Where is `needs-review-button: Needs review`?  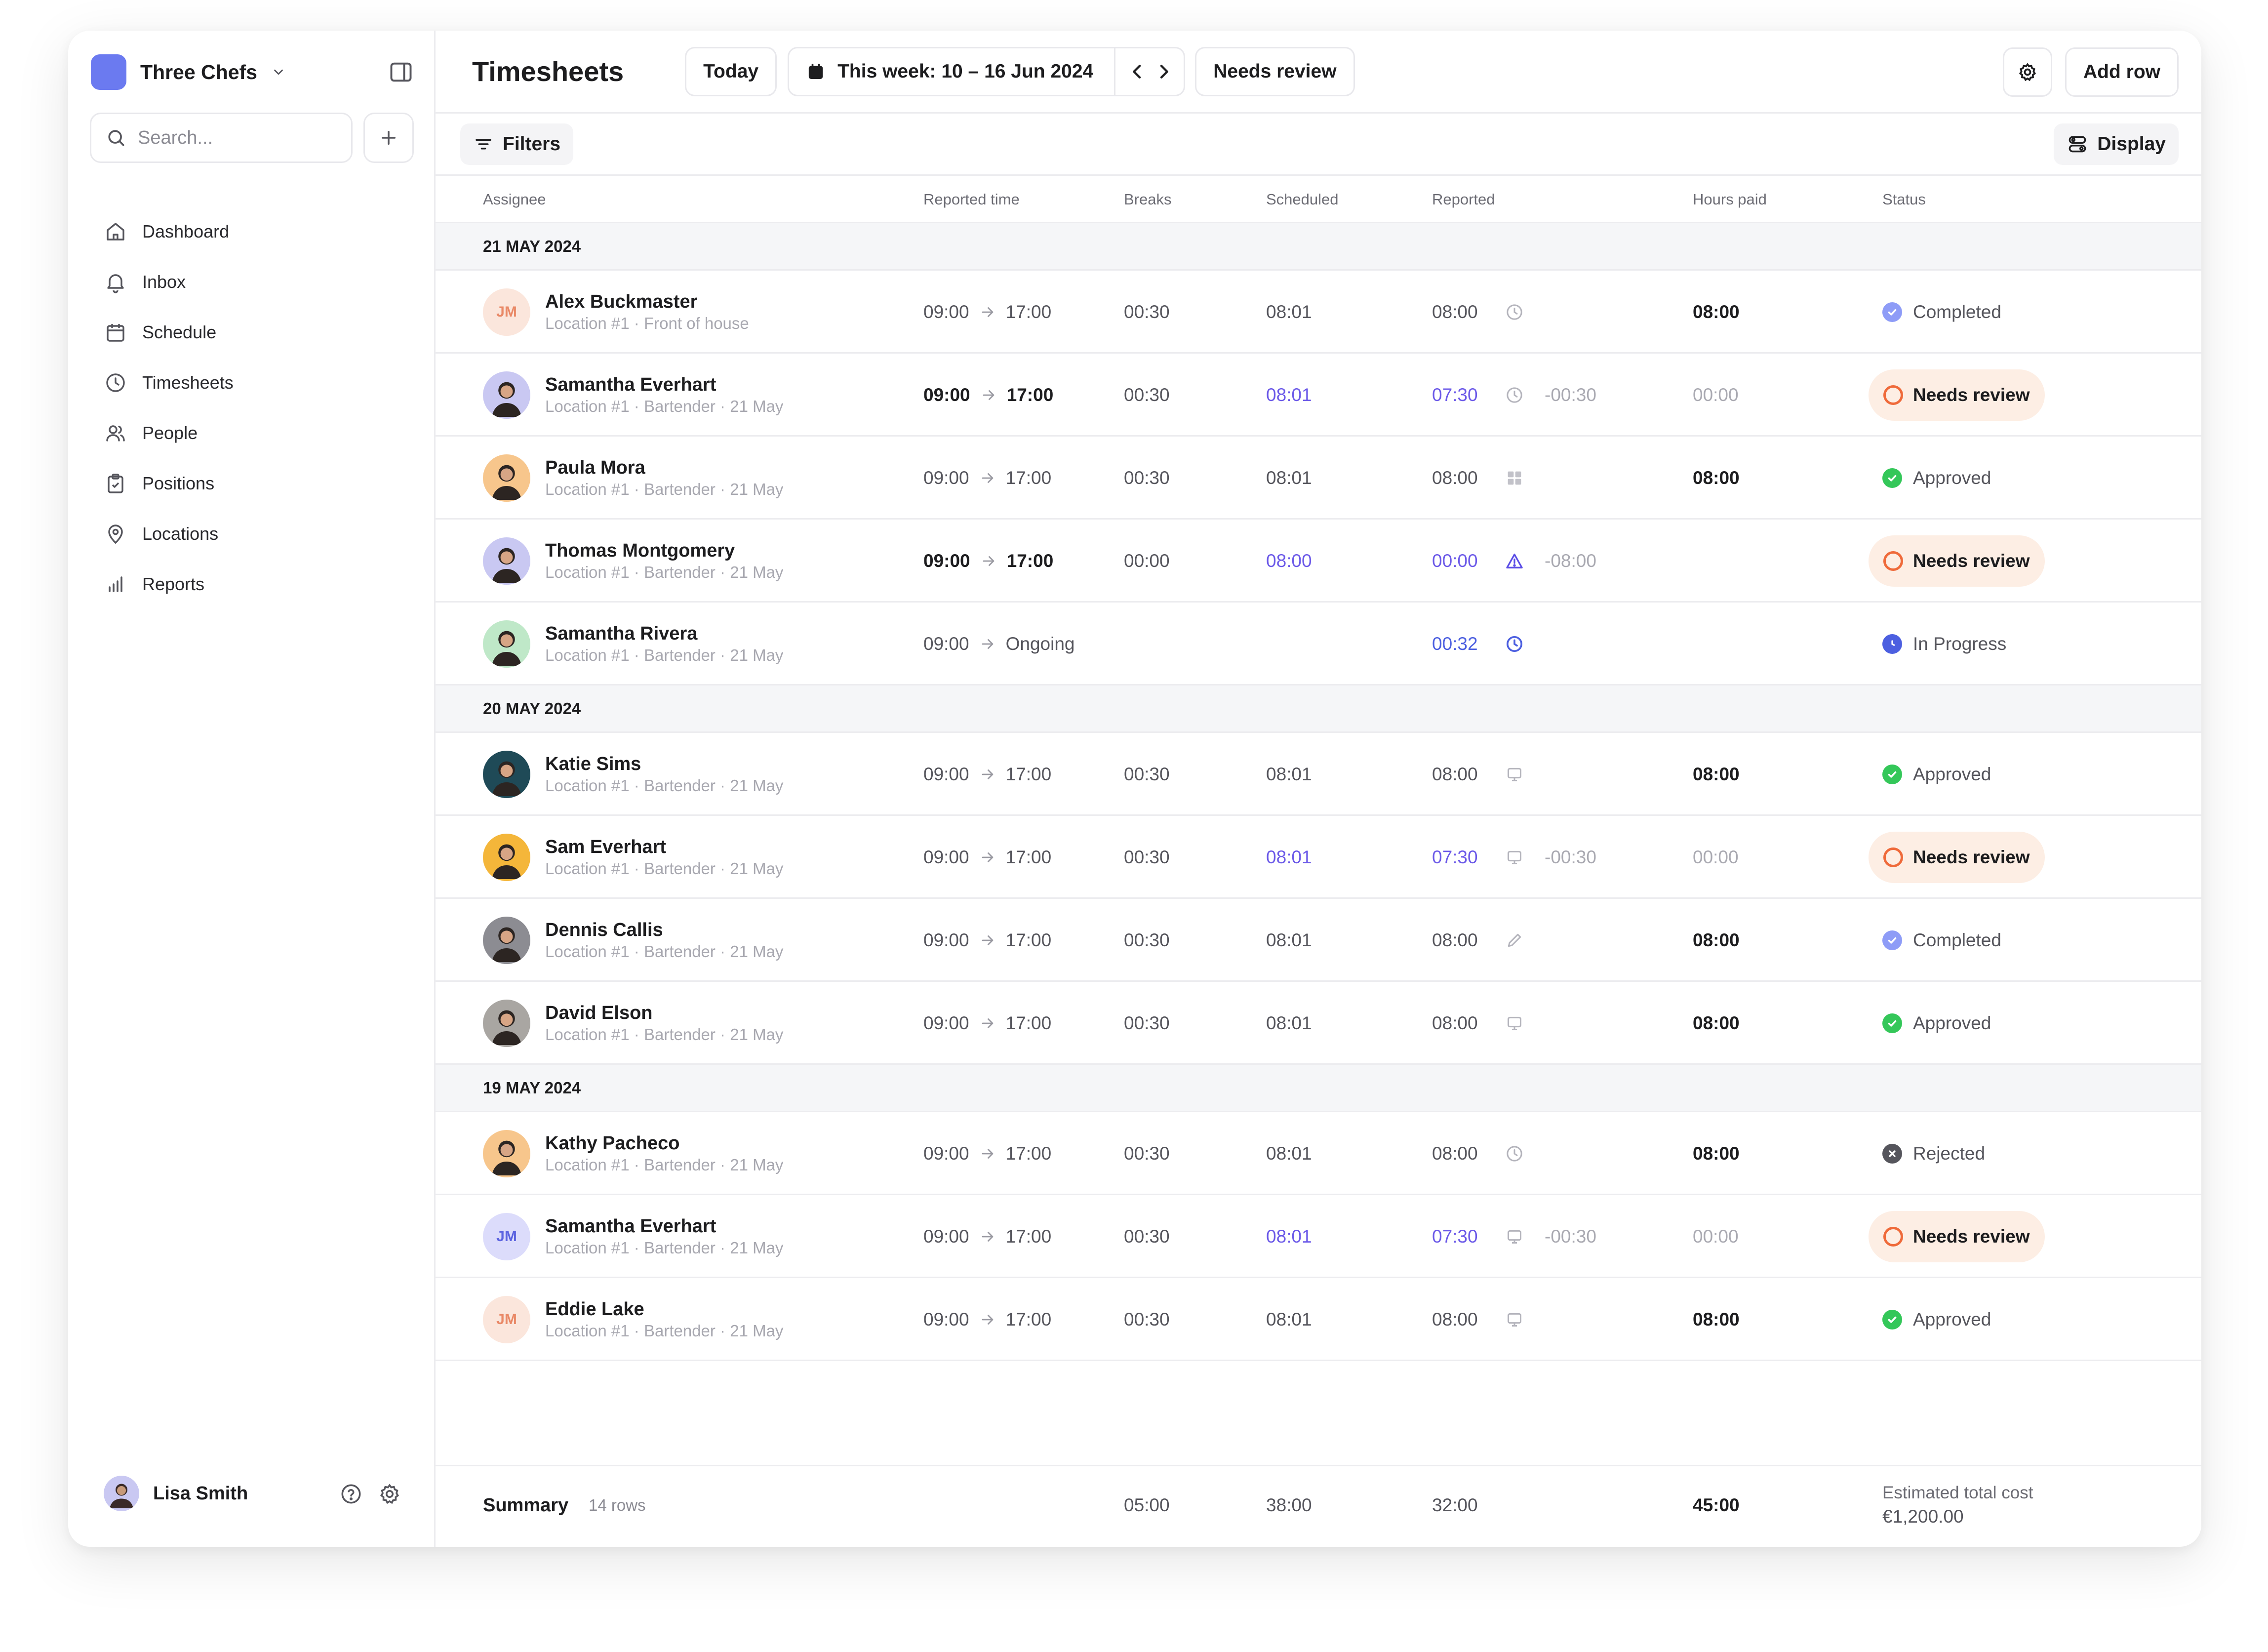
needs-review-button: Needs review is located at coordinates (1275, 71).